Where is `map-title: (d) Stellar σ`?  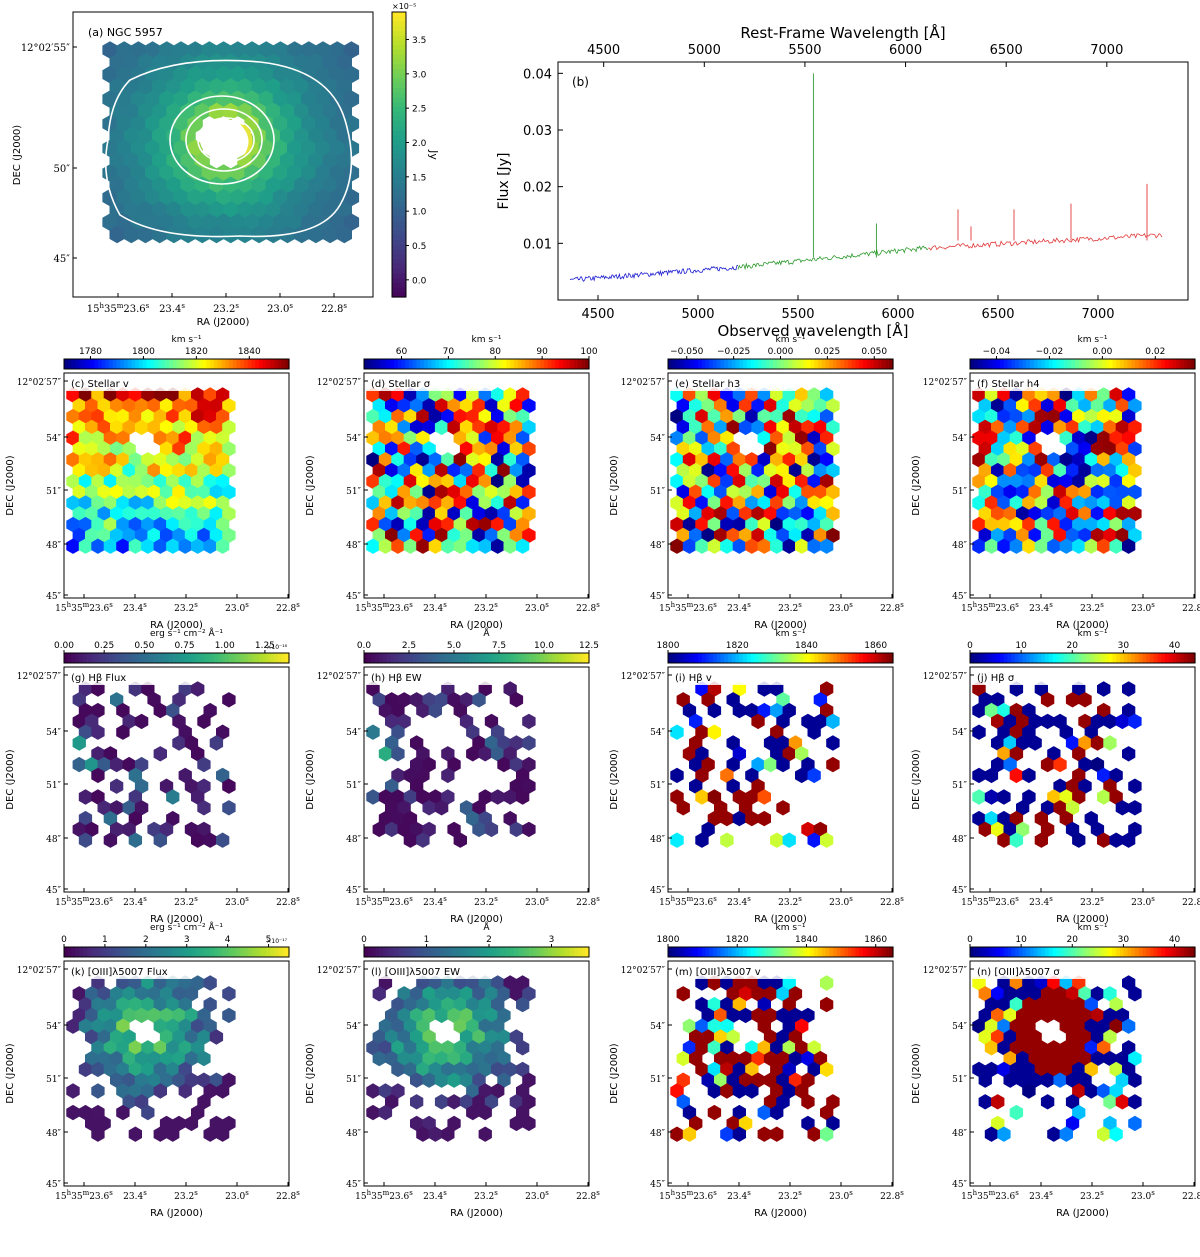 map-title: (d) Stellar σ is located at coordinates (401, 384).